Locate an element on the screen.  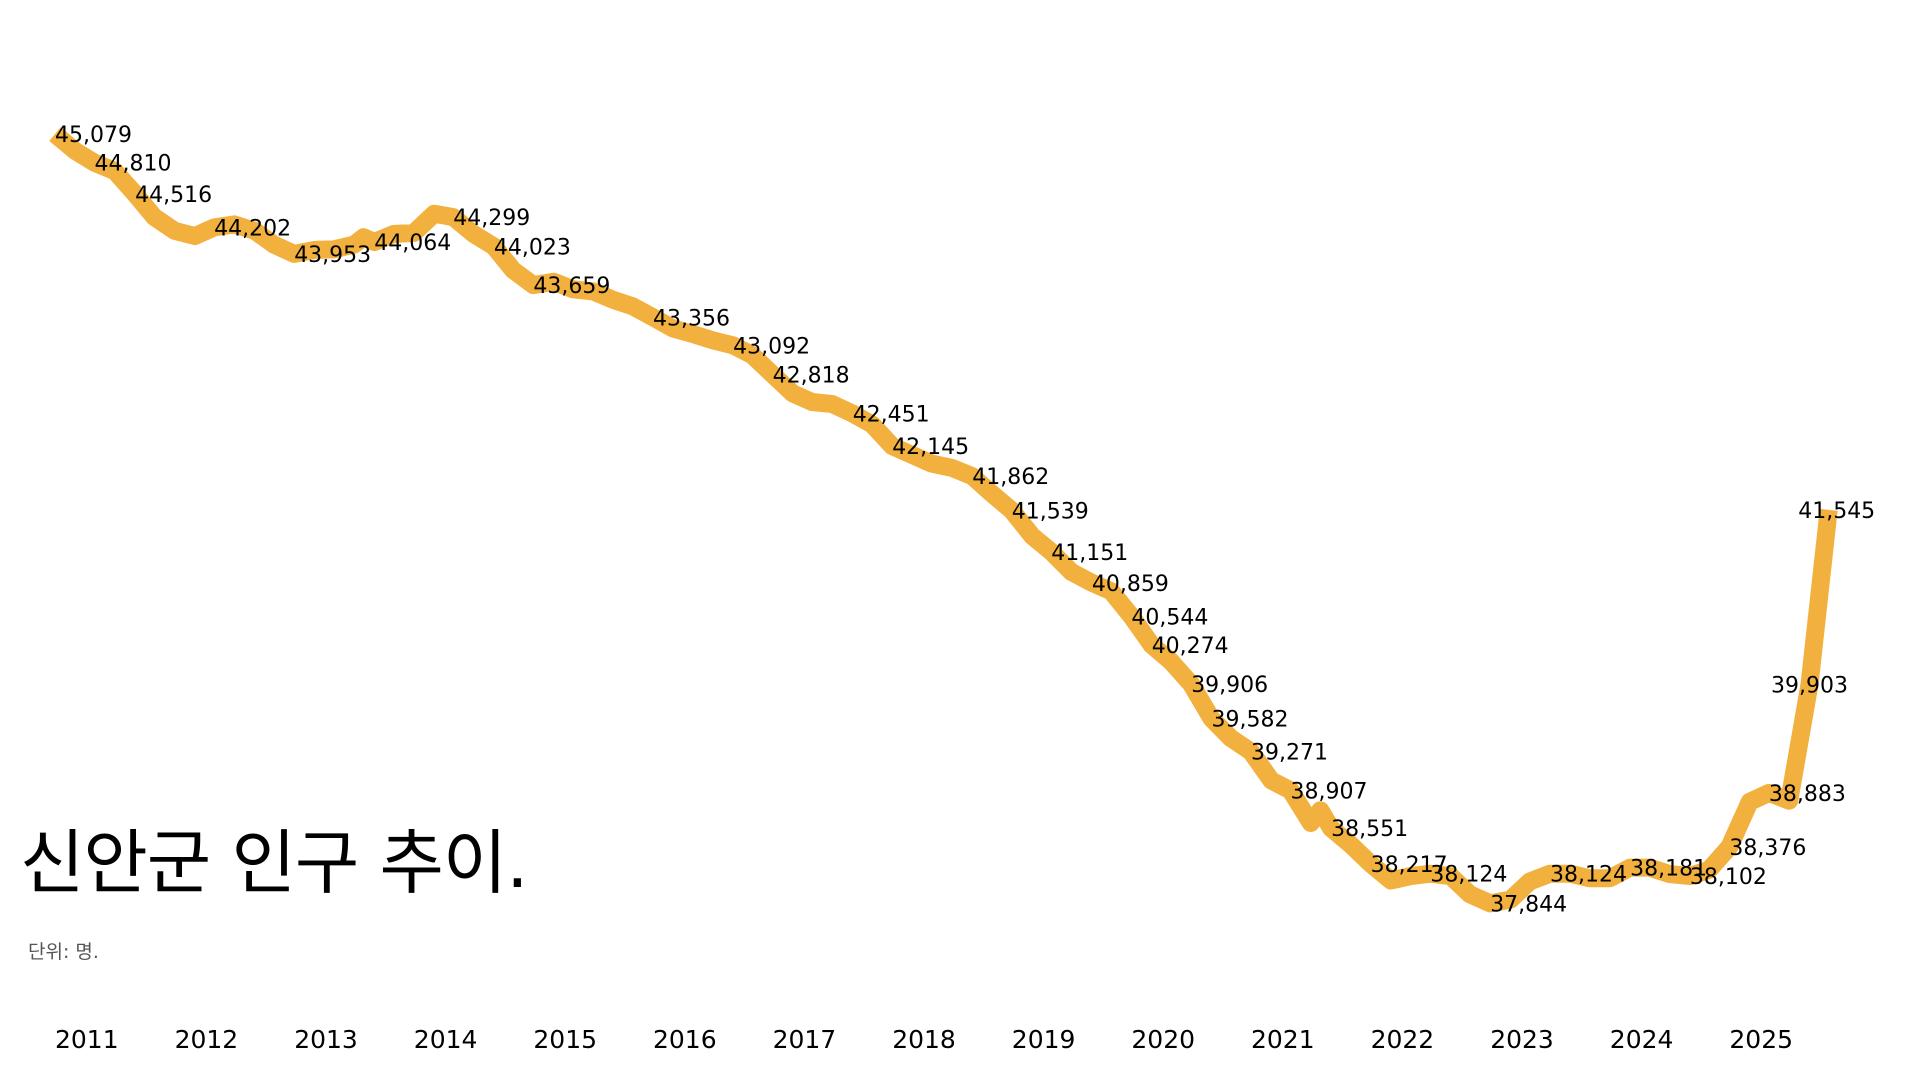
data-label: 42,818 is located at coordinates (811, 376).